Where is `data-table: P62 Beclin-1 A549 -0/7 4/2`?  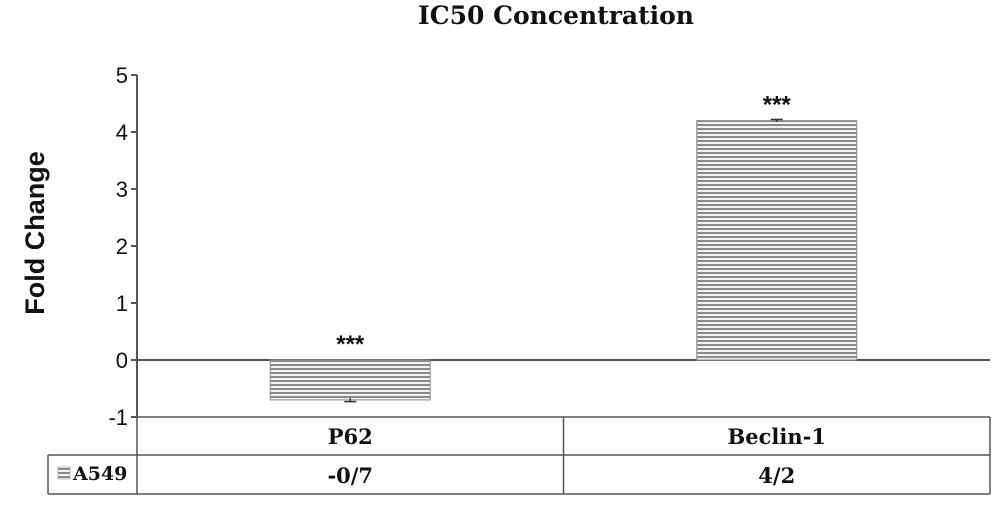
data-table: P62 Beclin-1 A549 -0/7 4/2 is located at coordinates (519, 455).